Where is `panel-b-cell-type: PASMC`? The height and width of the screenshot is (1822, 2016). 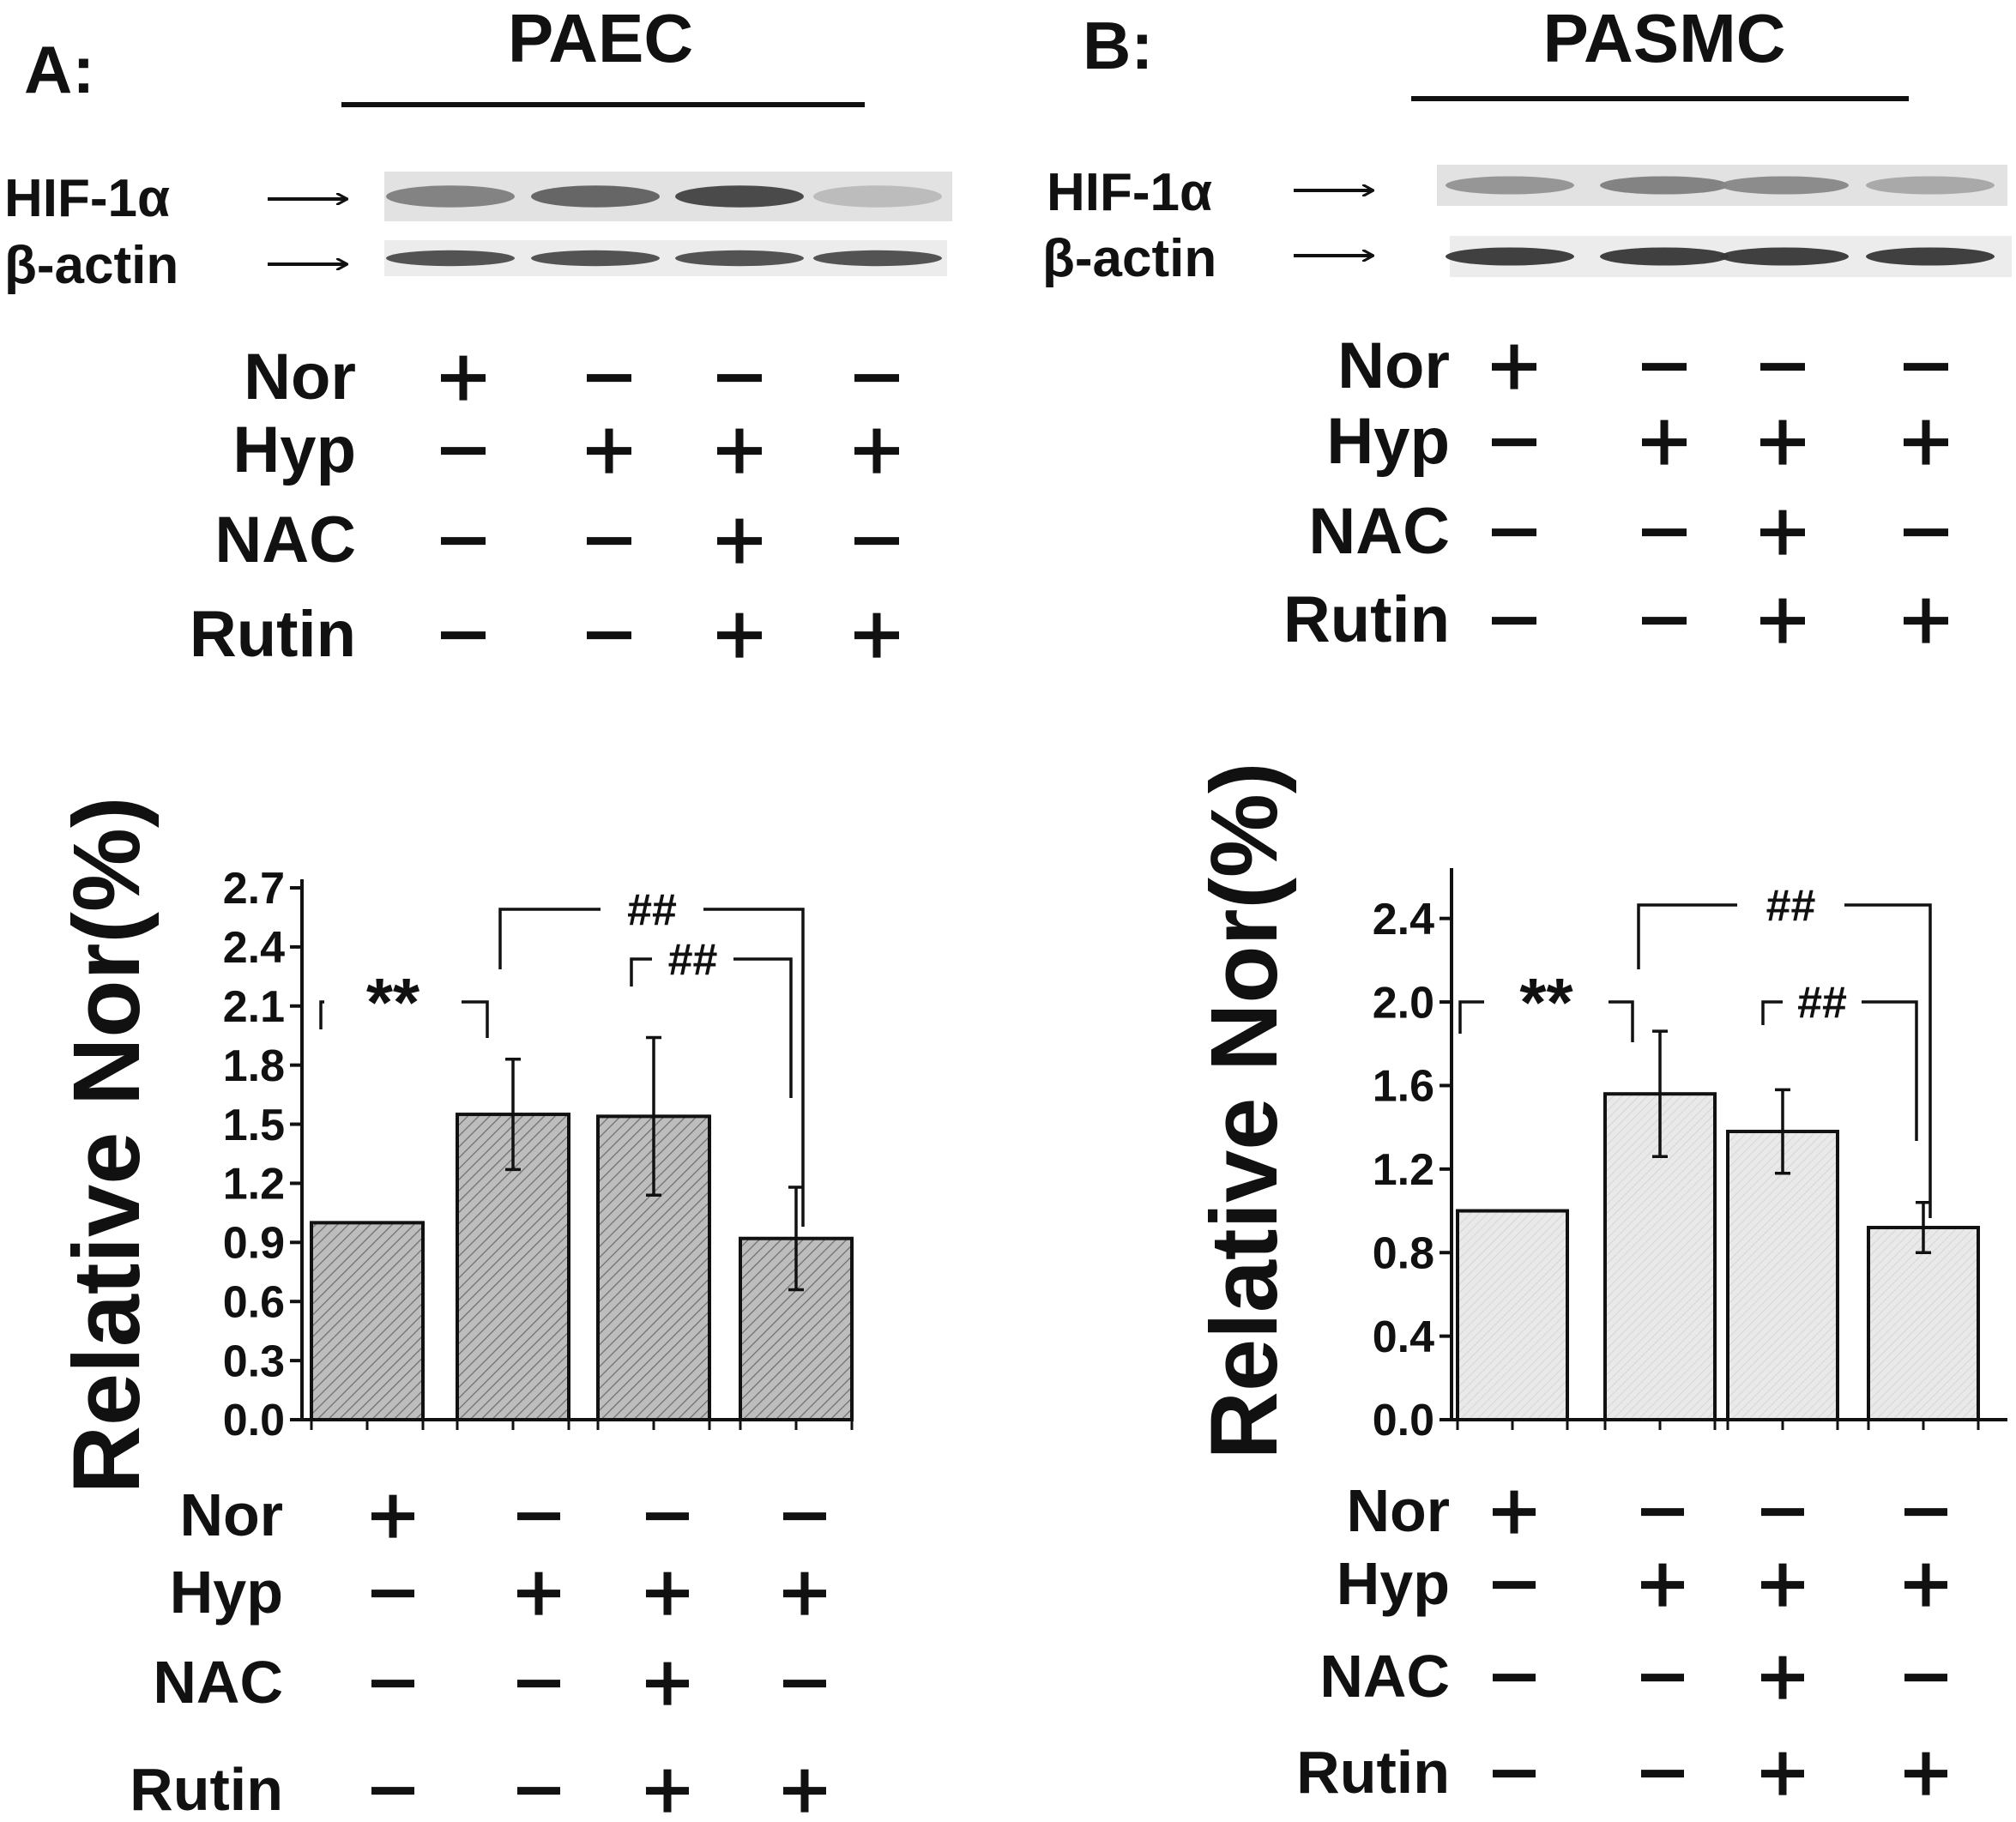
panel-b-cell-type: PASMC is located at coordinates (1665, 38).